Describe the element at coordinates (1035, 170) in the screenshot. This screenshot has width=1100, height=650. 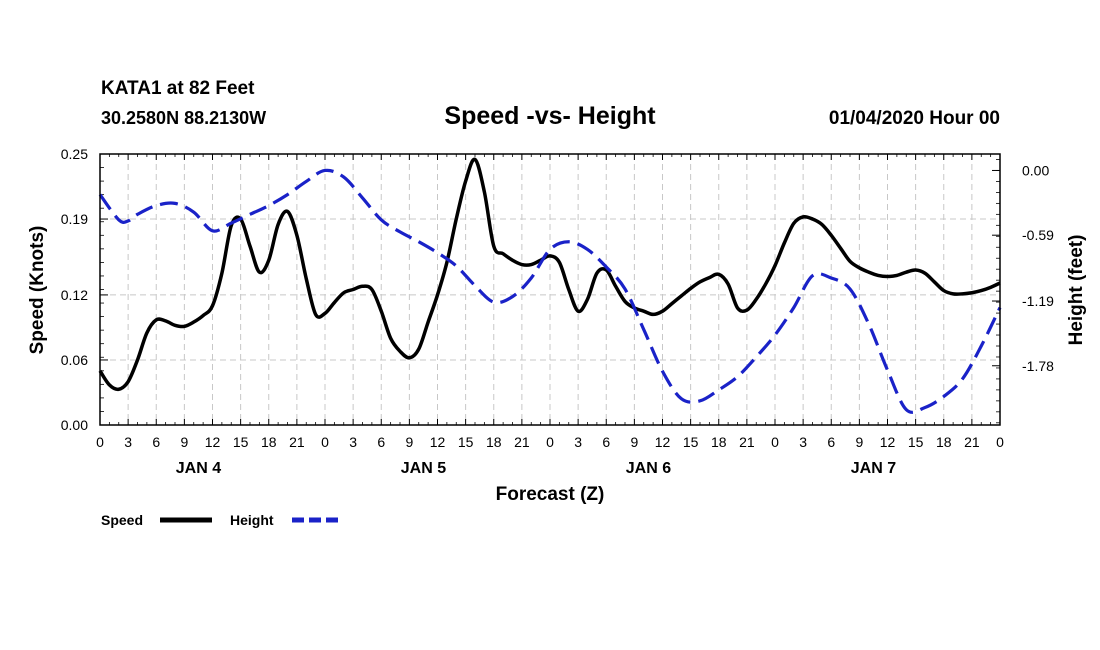
I see `y-right-tick-label: 0.00` at that location.